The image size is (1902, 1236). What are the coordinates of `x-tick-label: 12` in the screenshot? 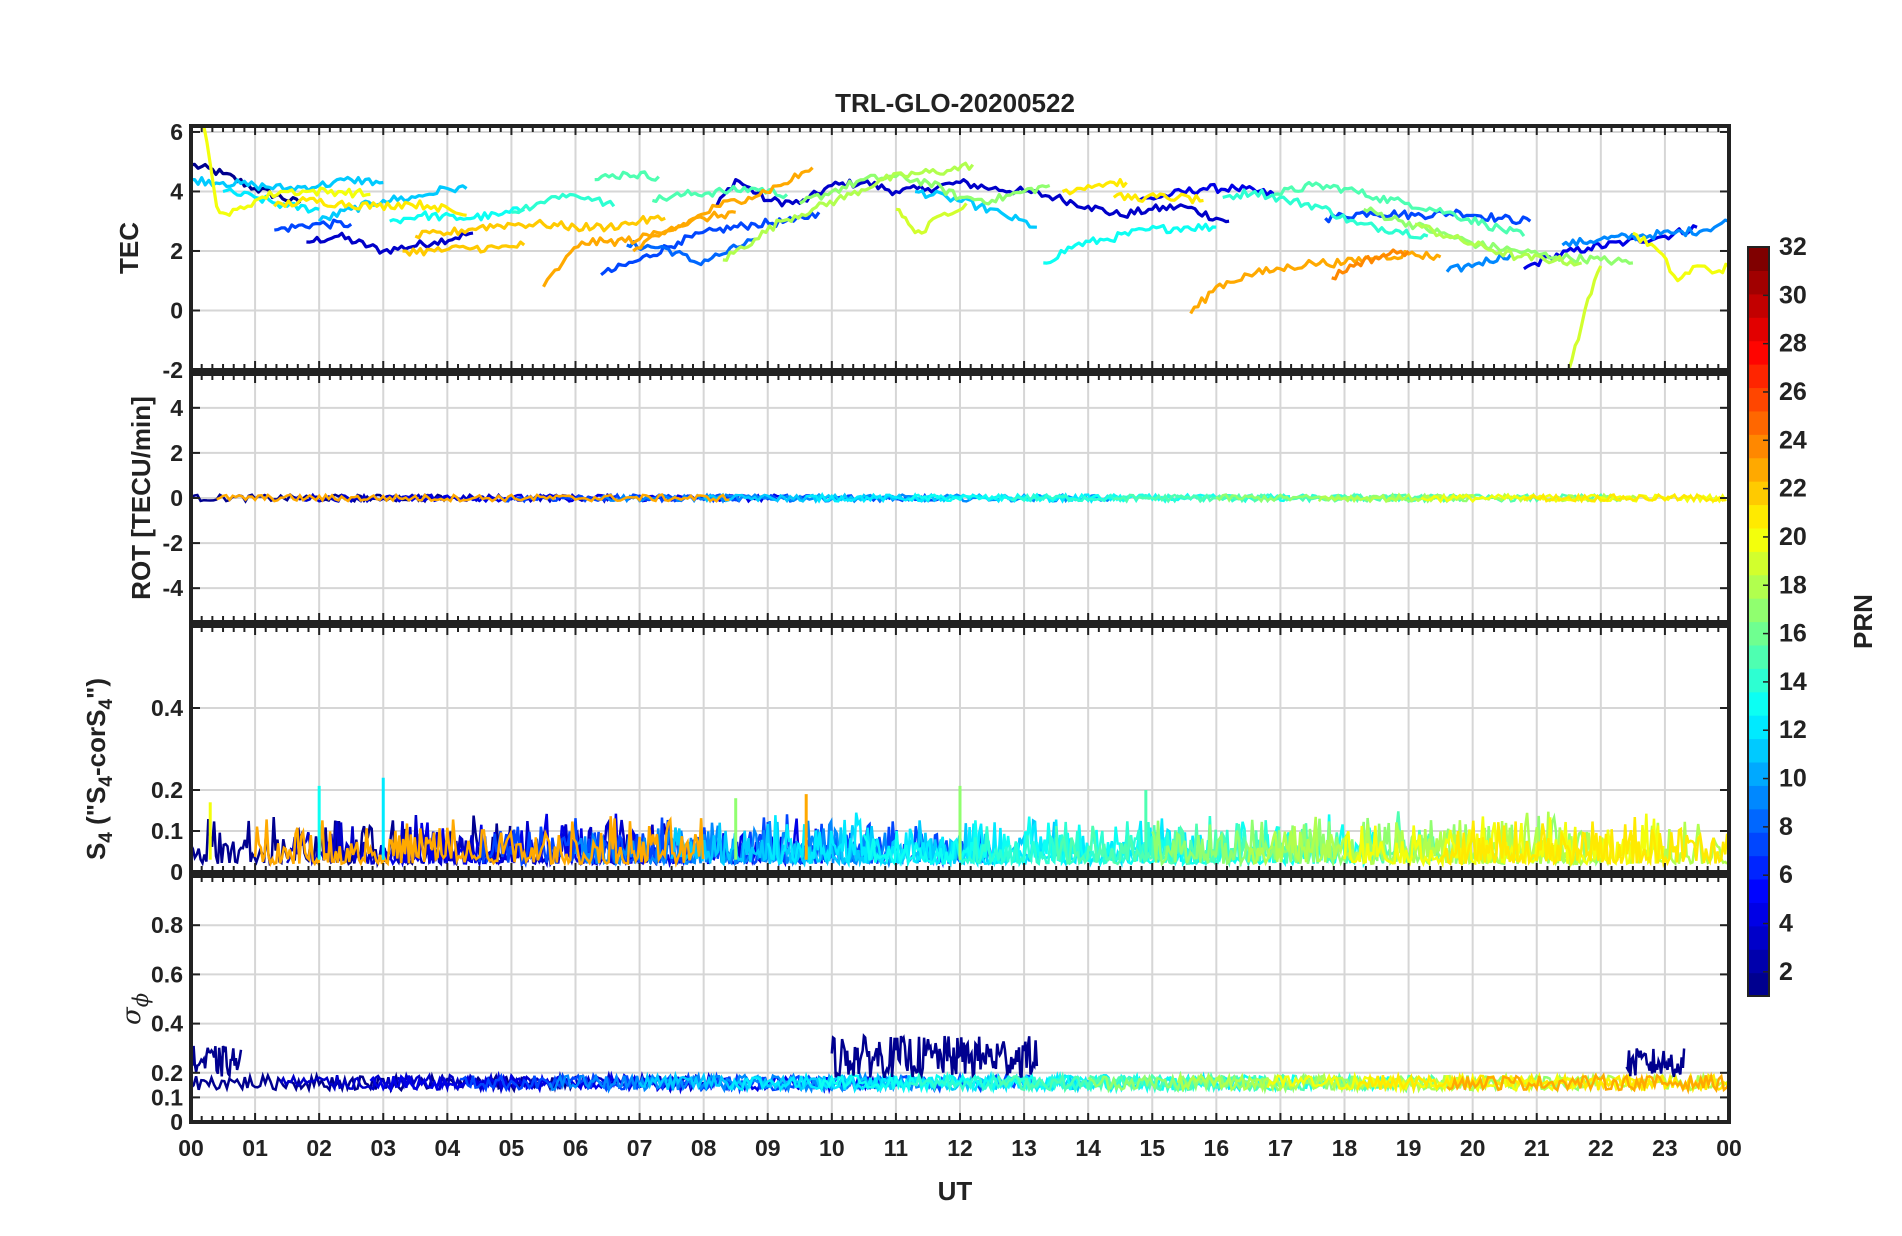 It's located at (960, 1148).